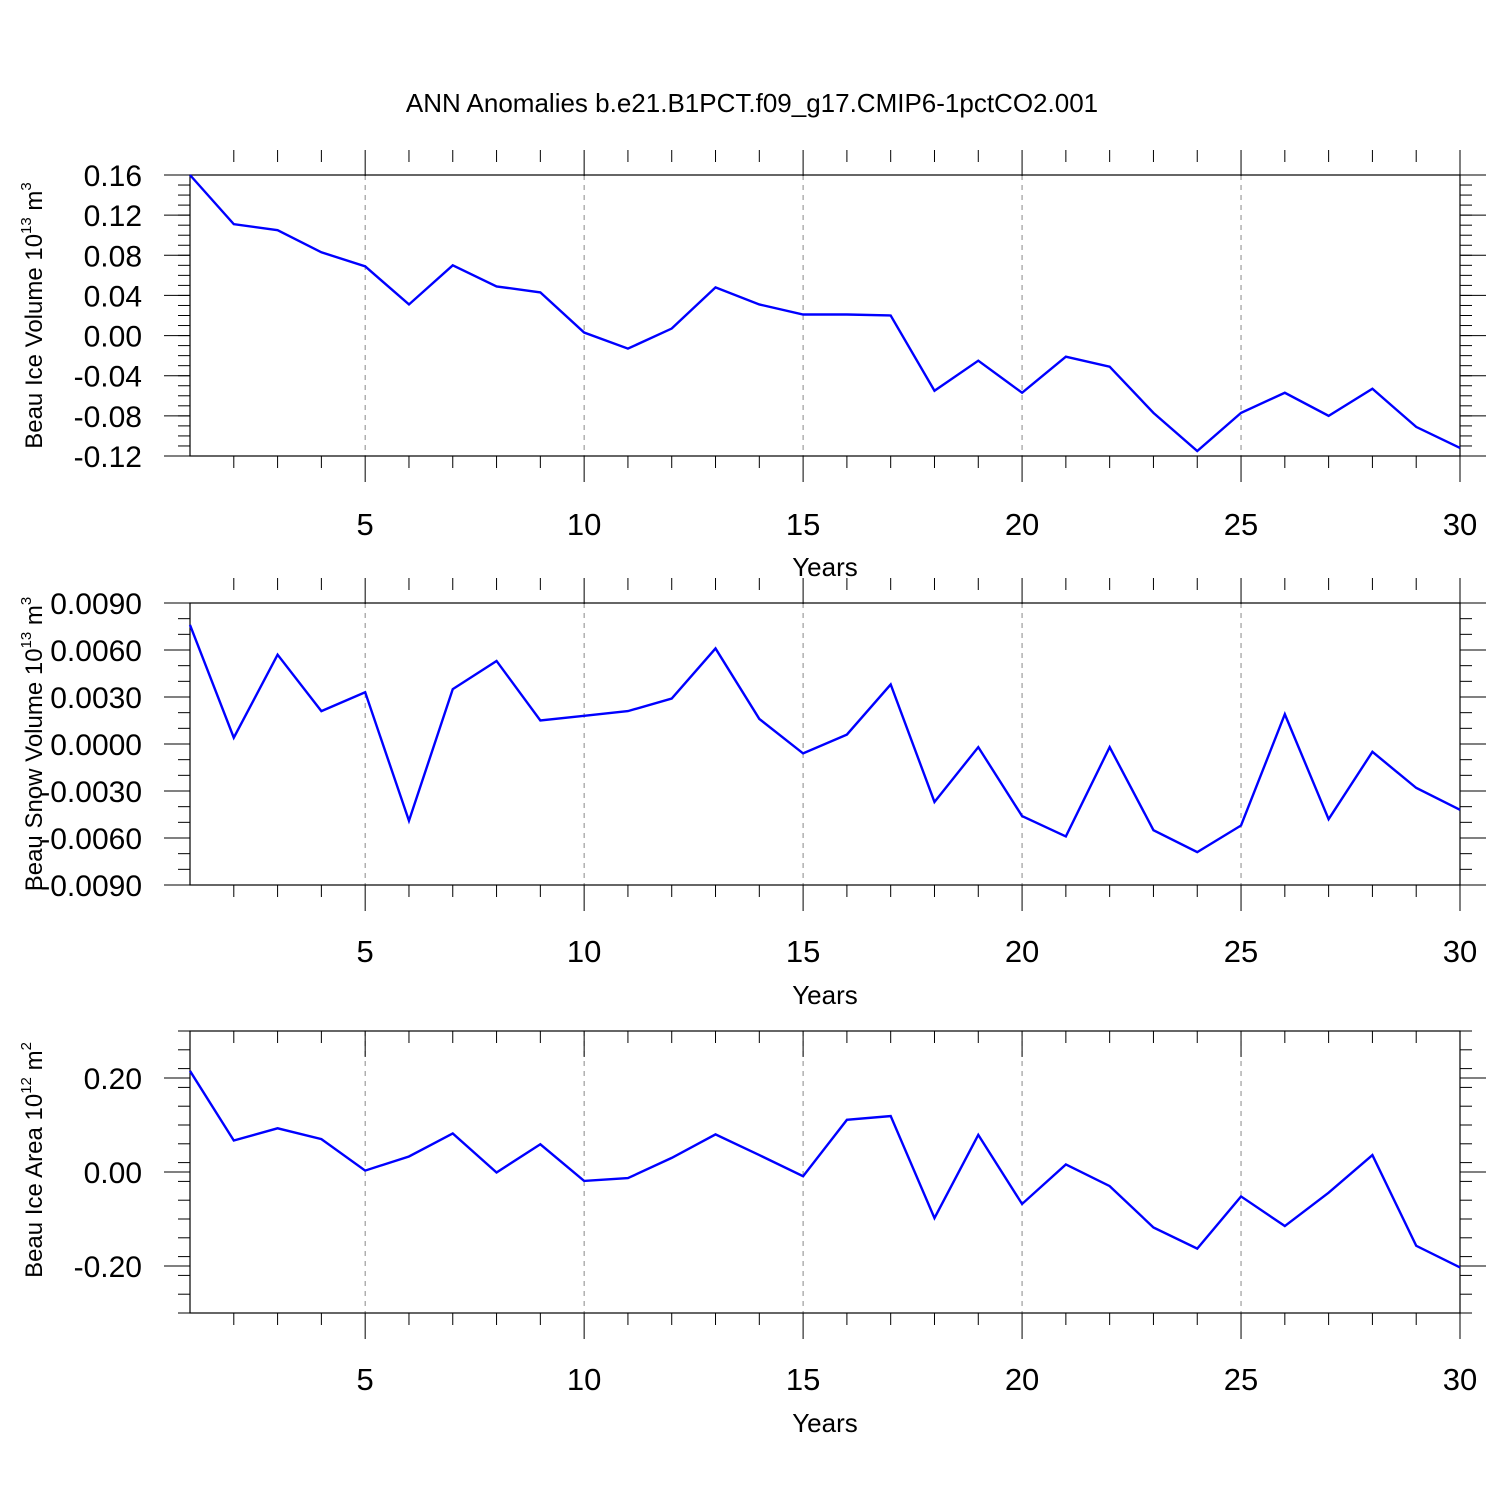 The height and width of the screenshot is (1500, 1500). What do you see at coordinates (33, 744) in the screenshot?
I see `y-axis-label: Beau Snow Volume 1013 m3` at bounding box center [33, 744].